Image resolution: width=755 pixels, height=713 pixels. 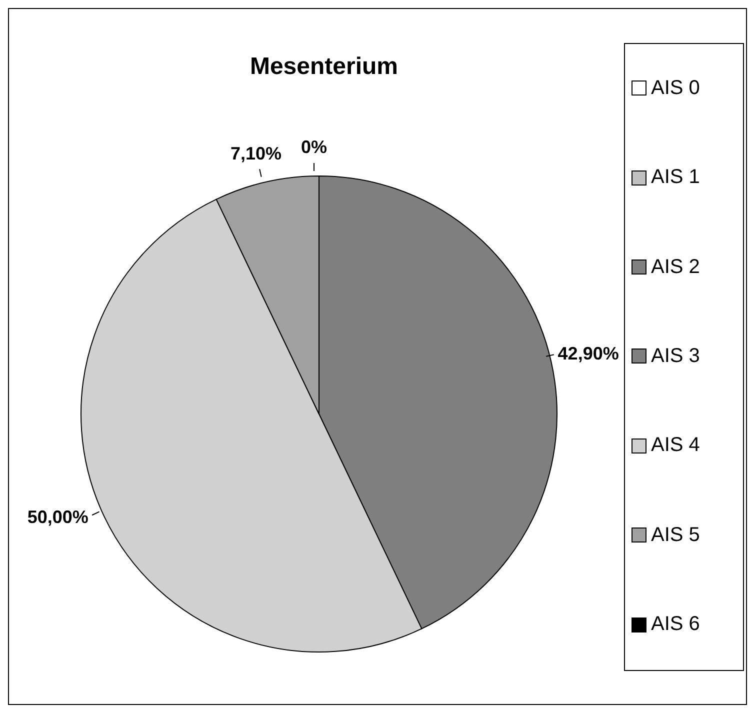 What do you see at coordinates (324, 67) in the screenshot?
I see `chart-title: Mesenterium` at bounding box center [324, 67].